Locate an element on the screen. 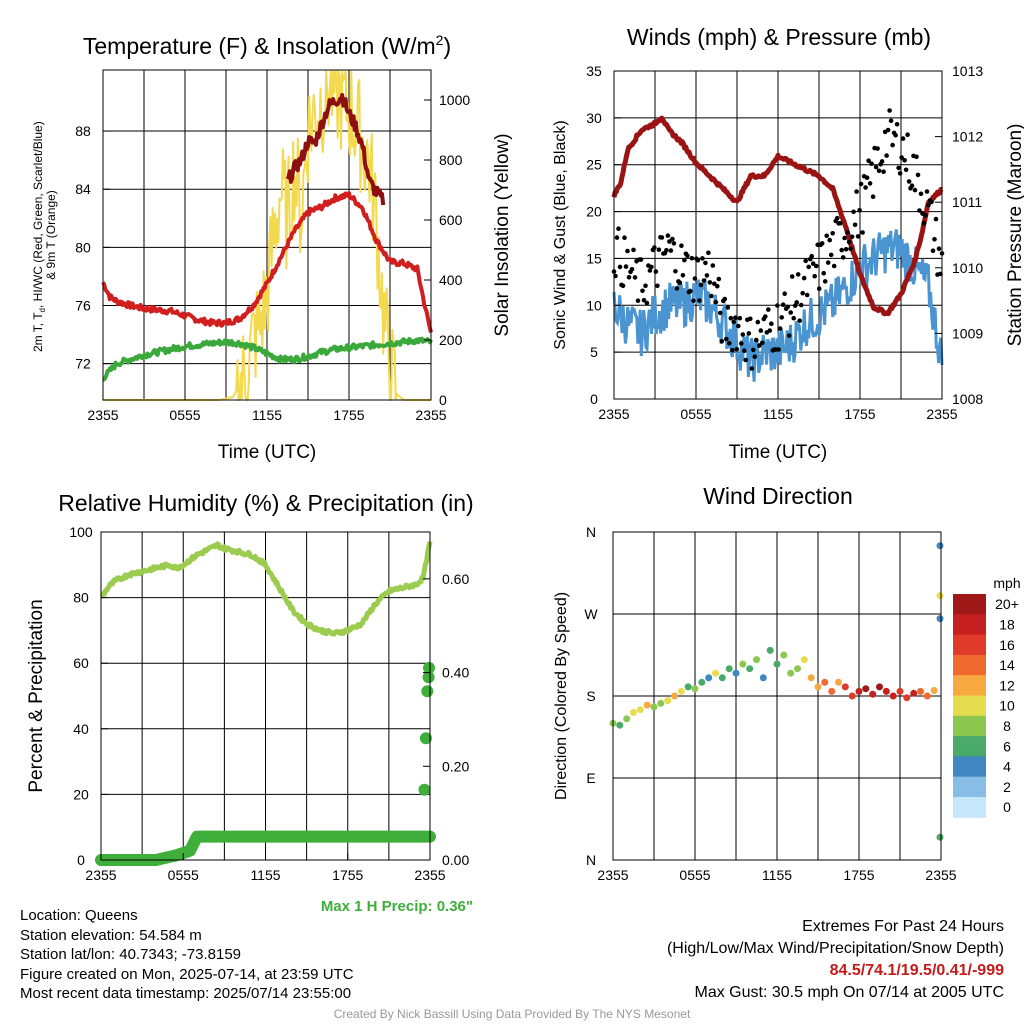 This screenshot has width=1024, height=1024. wind-series is located at coordinates (778, 245).